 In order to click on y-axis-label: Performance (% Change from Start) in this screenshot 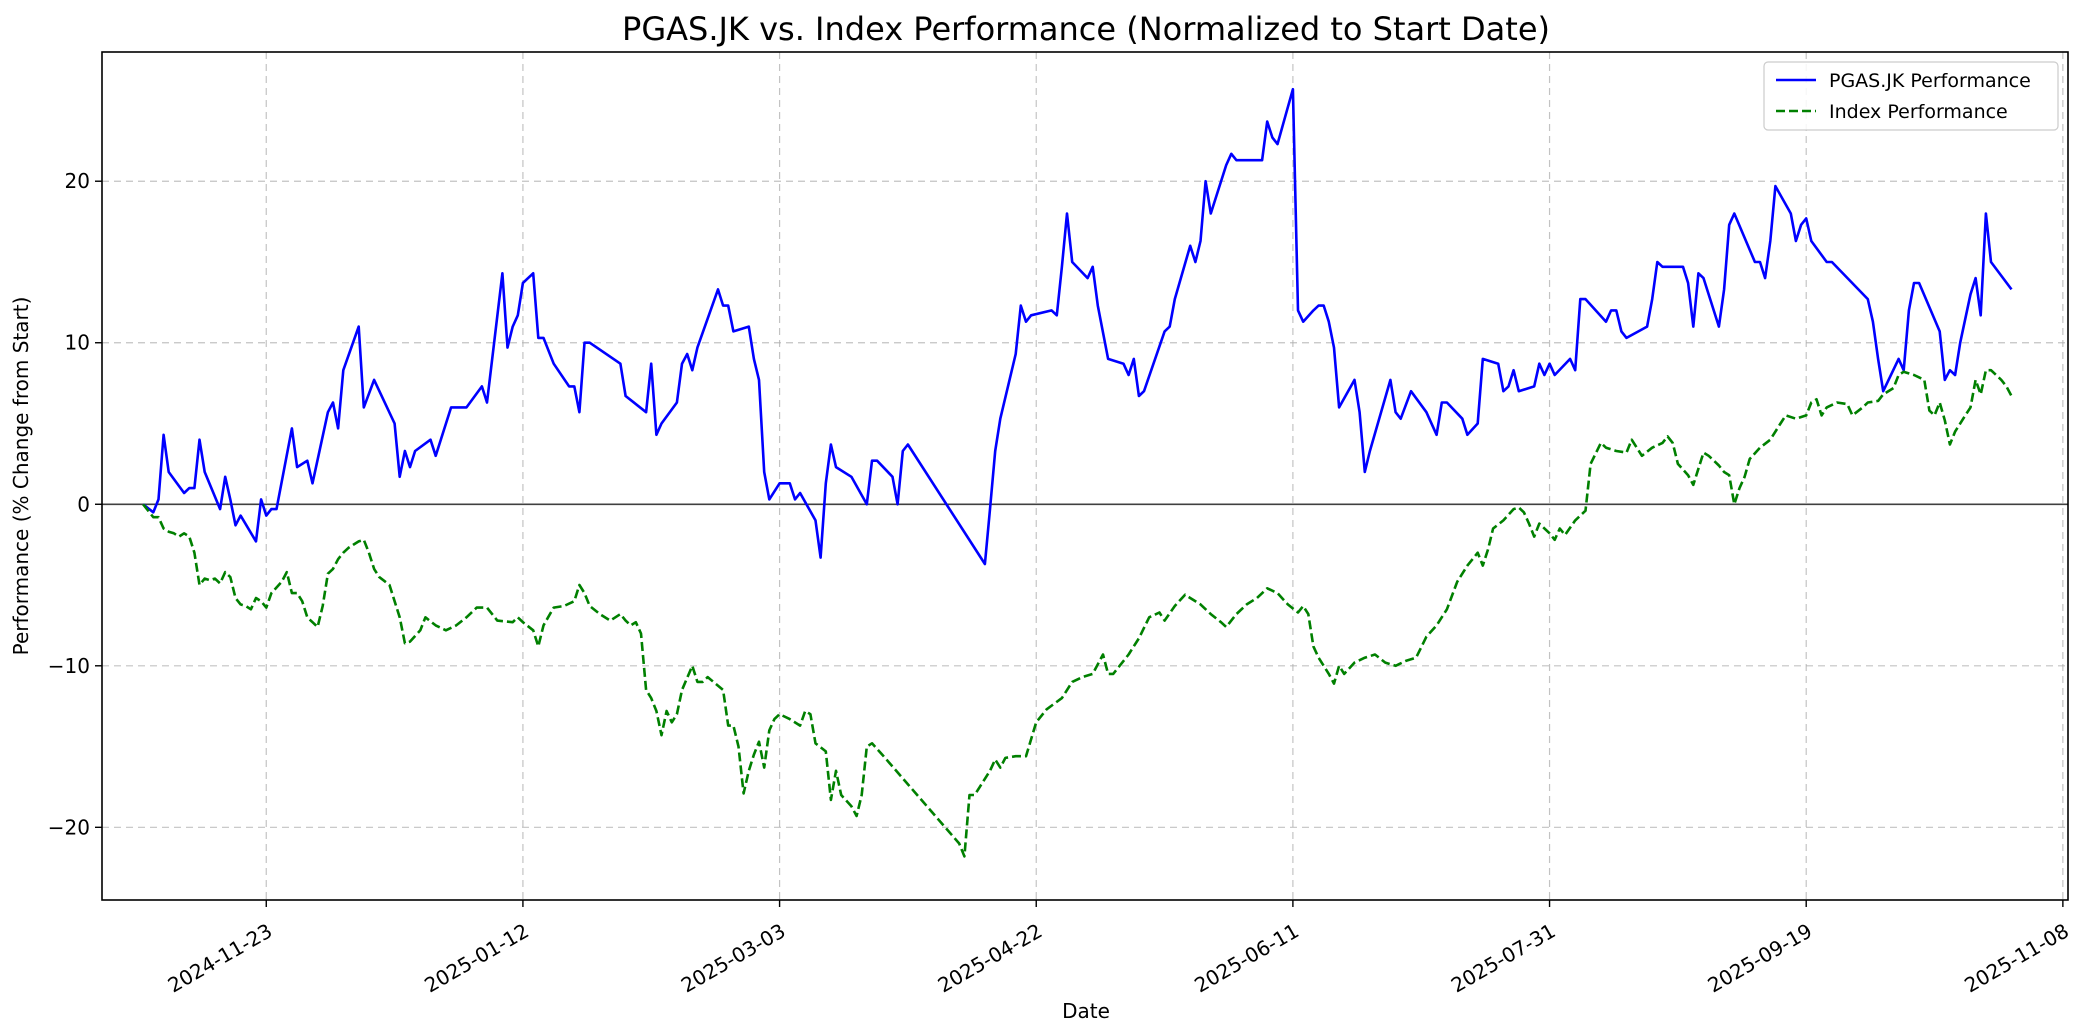, I will do `click(21, 476)`.